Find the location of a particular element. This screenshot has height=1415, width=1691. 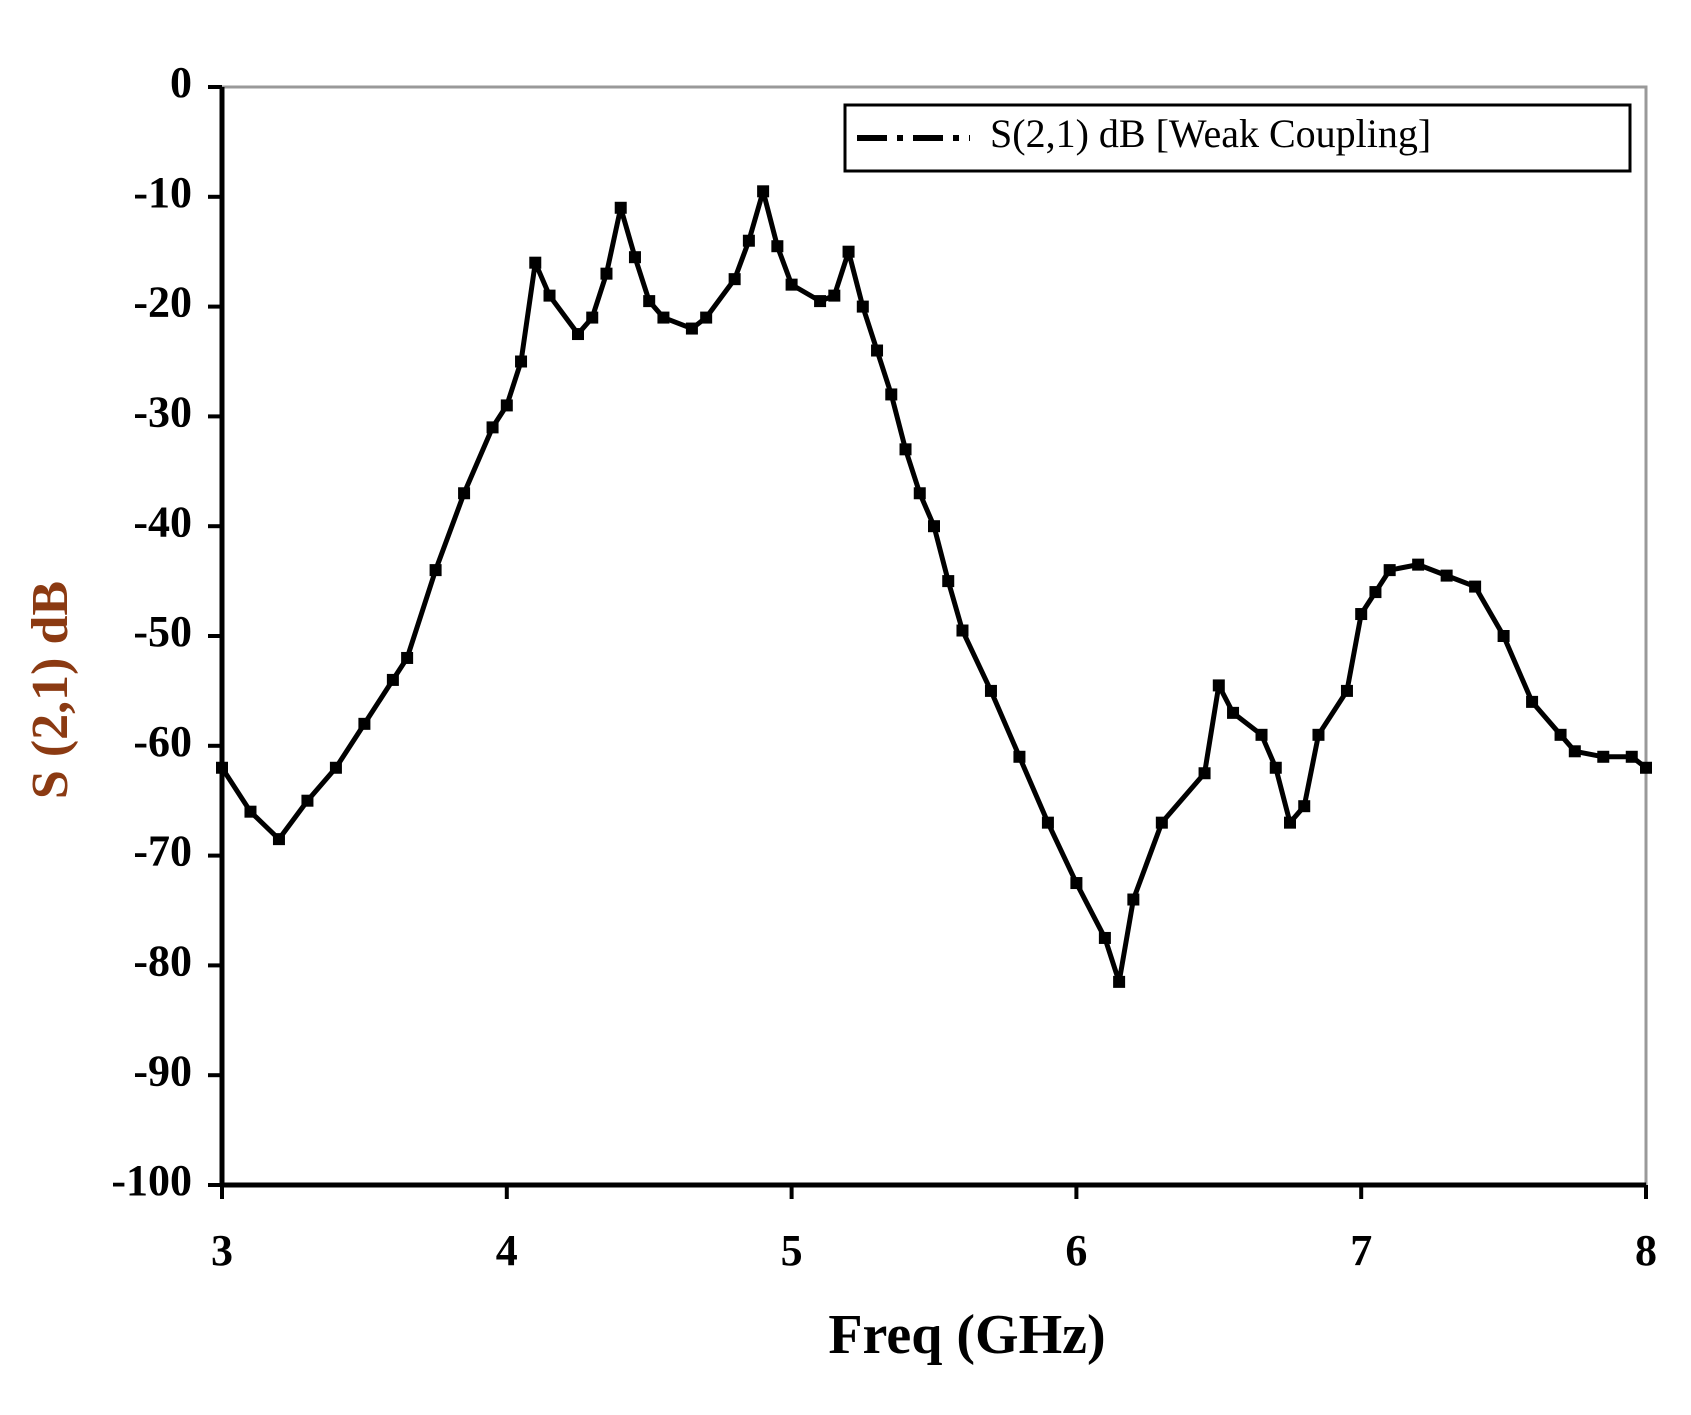

x-axis-title: Freq (GHz) is located at coordinates (966, 1335).